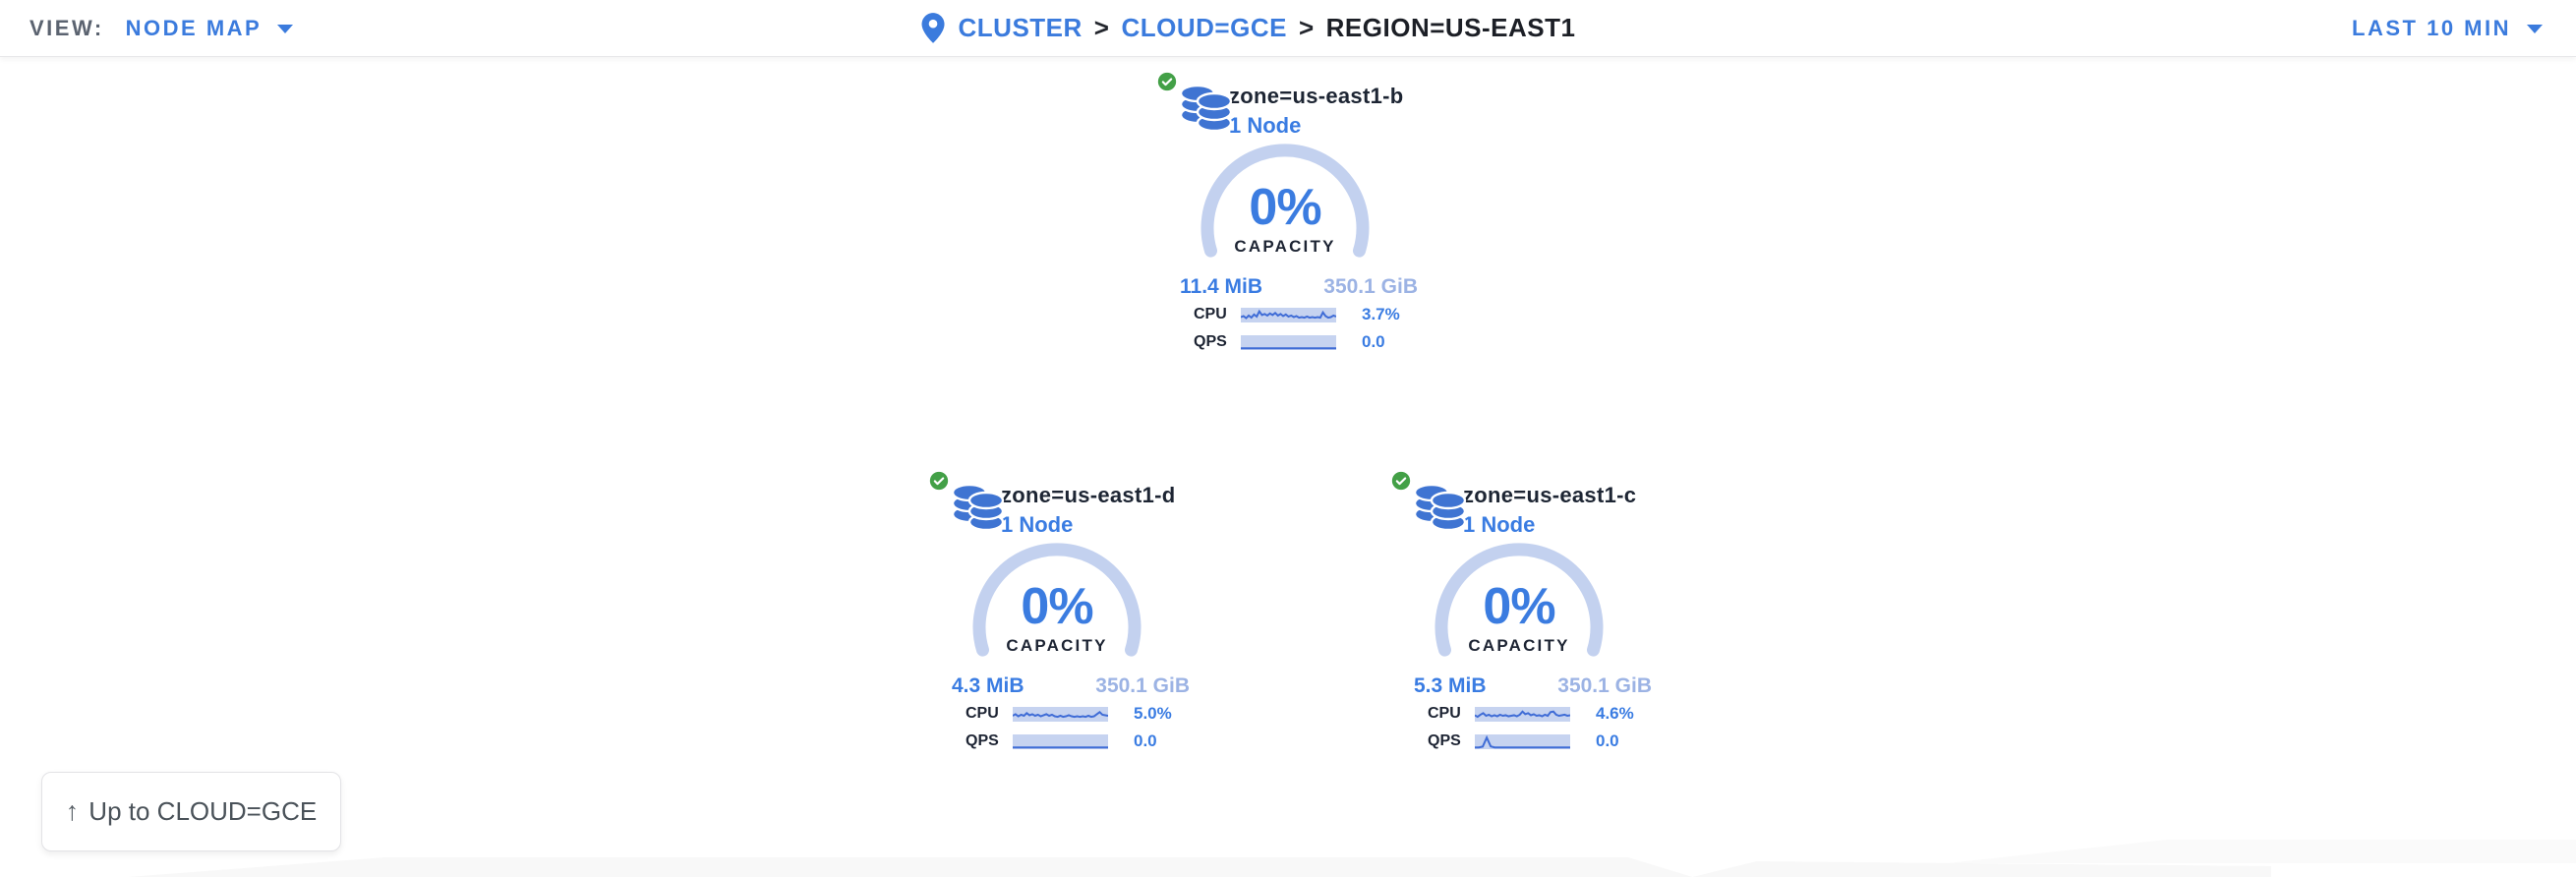 The height and width of the screenshot is (877, 2576). I want to click on up-to-parent-button: ↑ Up to CLOUD=GCE, so click(191, 811).